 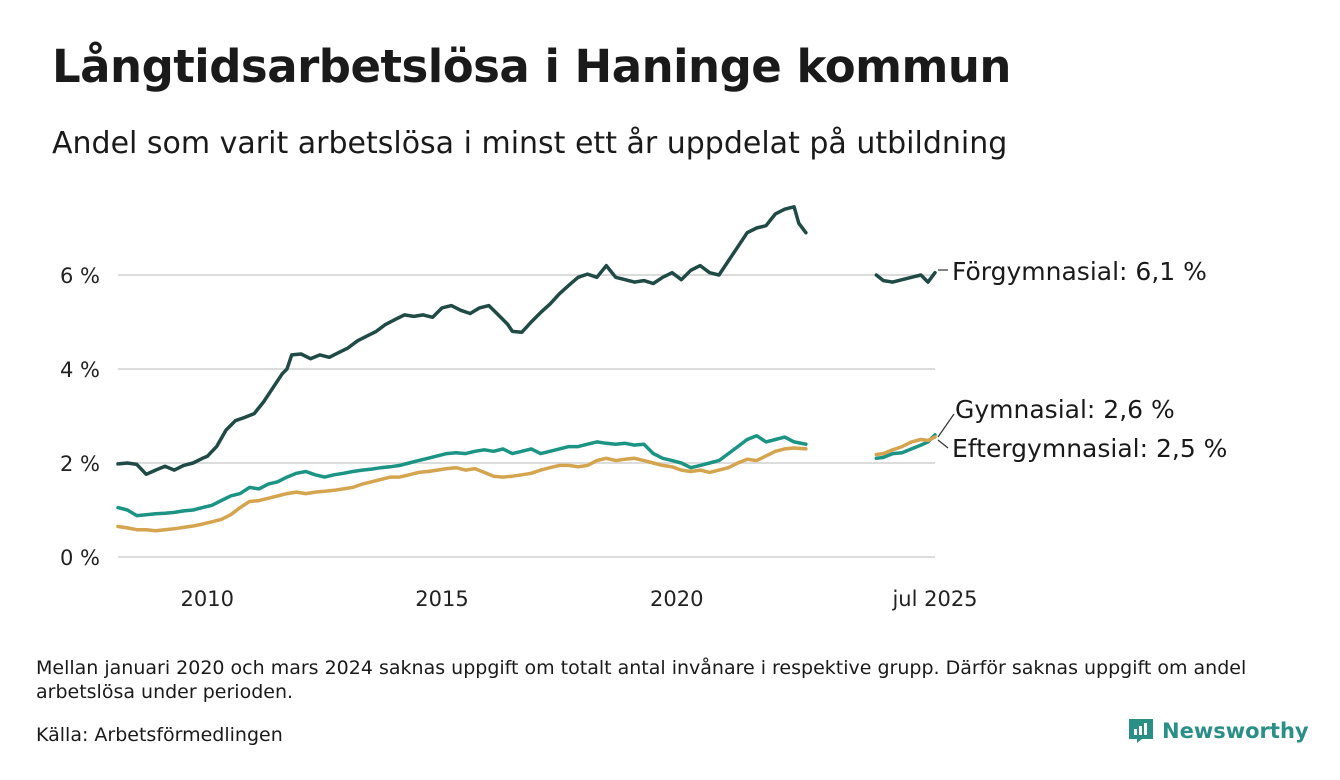 What do you see at coordinates (1141, 731) in the screenshot?
I see `chart-logo-icon` at bounding box center [1141, 731].